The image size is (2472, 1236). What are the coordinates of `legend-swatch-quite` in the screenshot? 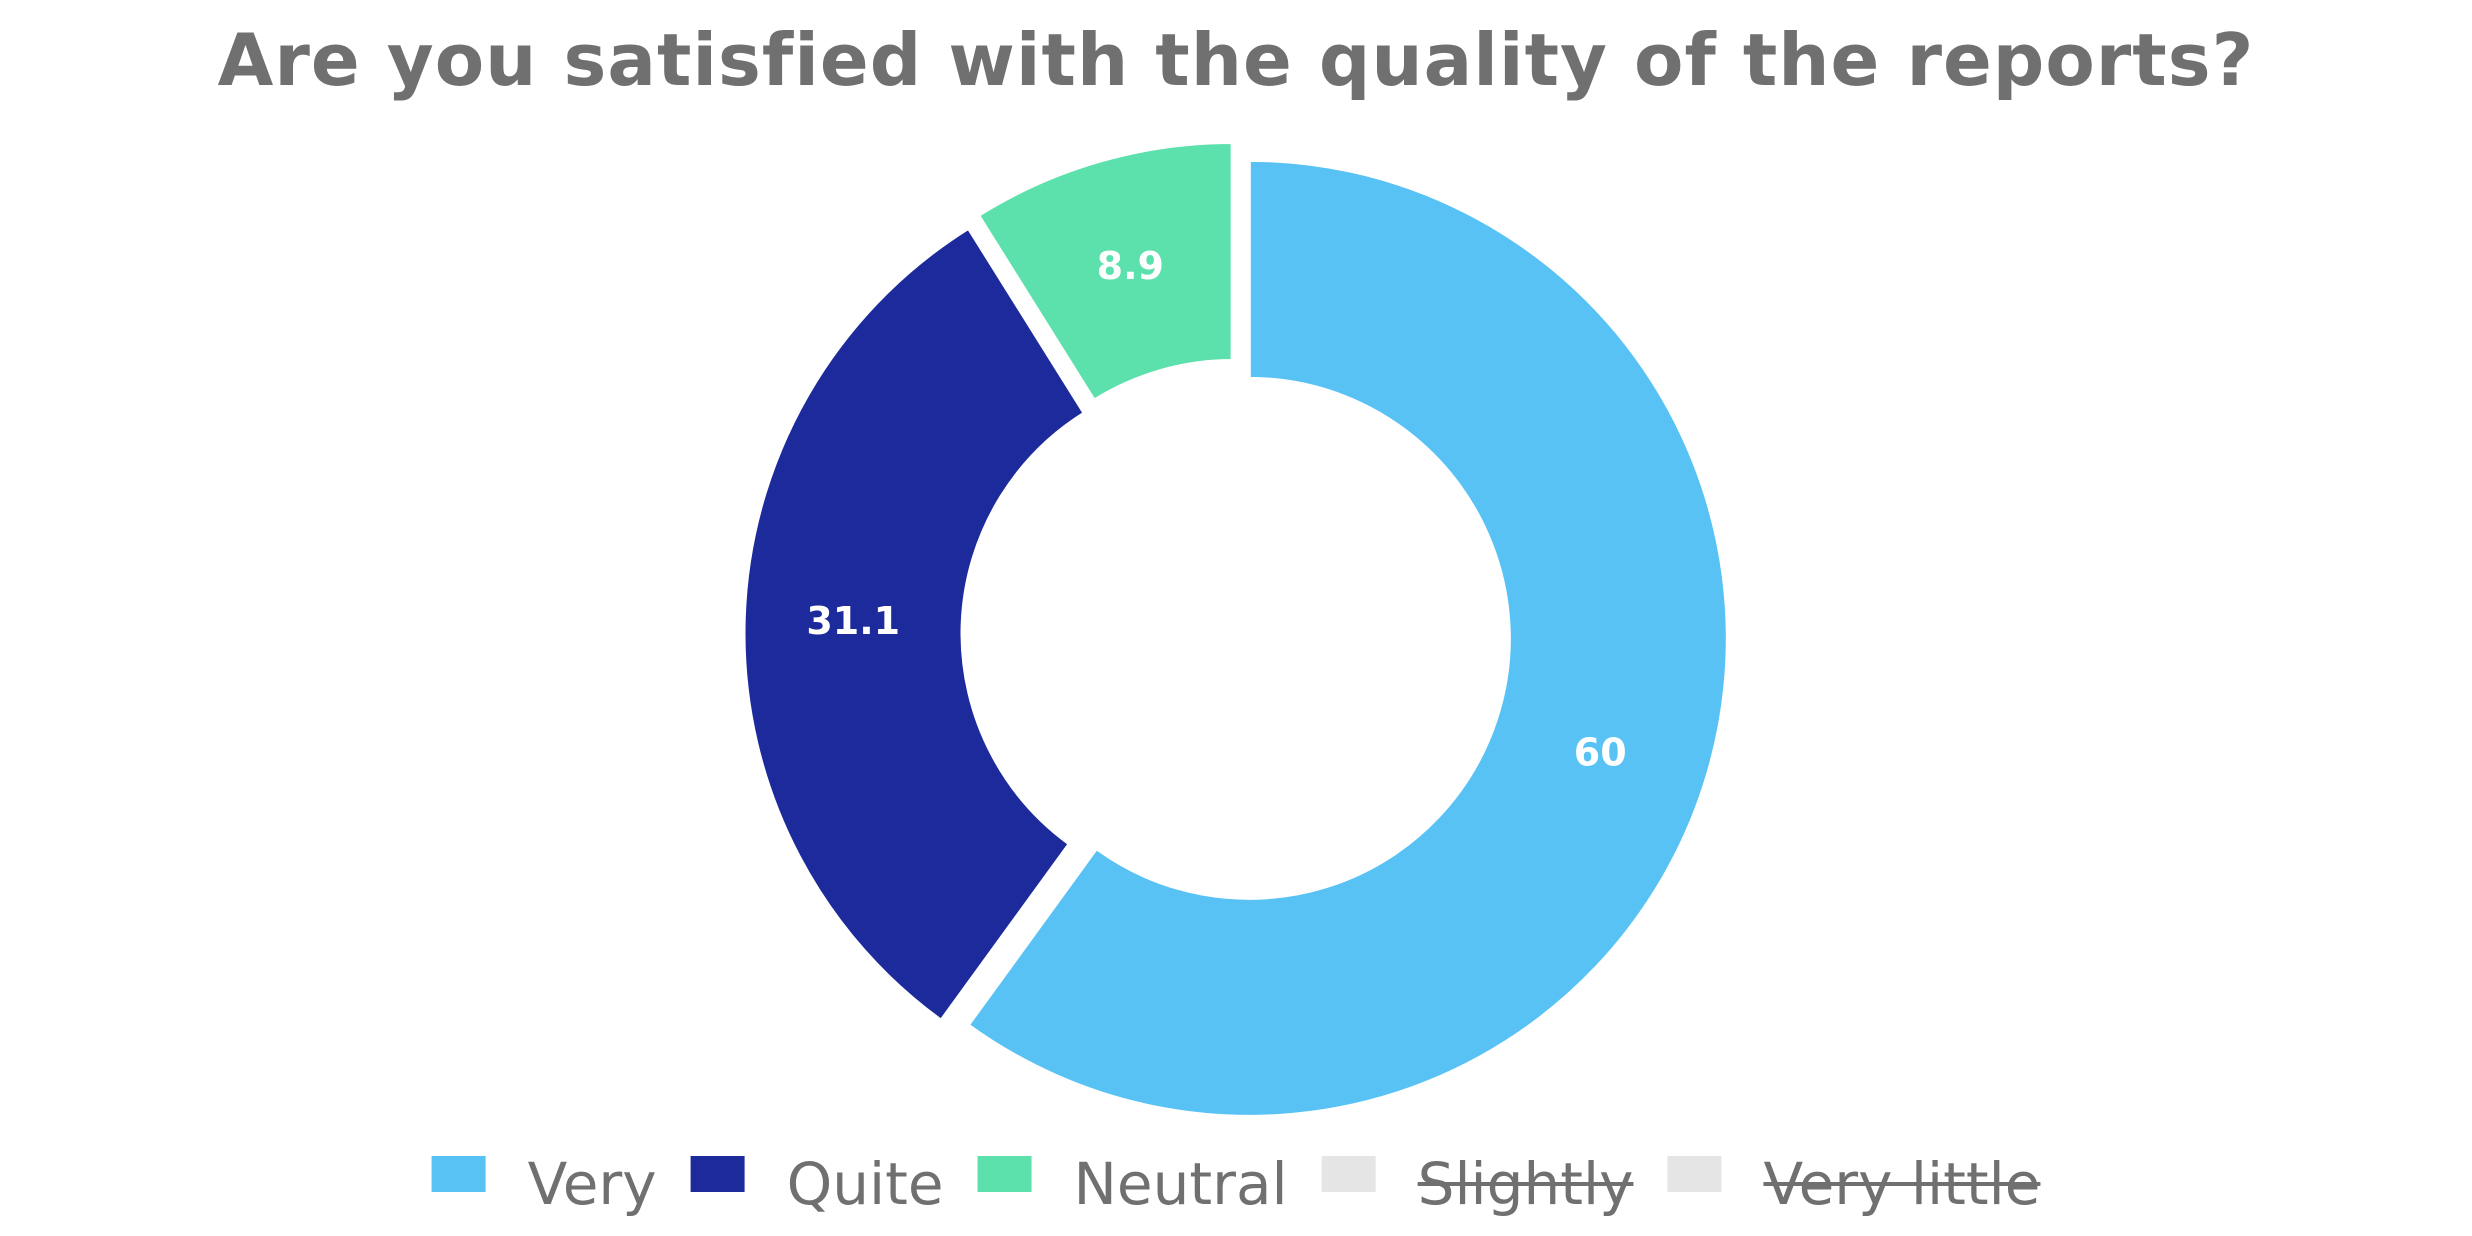 It's located at (717, 1174).